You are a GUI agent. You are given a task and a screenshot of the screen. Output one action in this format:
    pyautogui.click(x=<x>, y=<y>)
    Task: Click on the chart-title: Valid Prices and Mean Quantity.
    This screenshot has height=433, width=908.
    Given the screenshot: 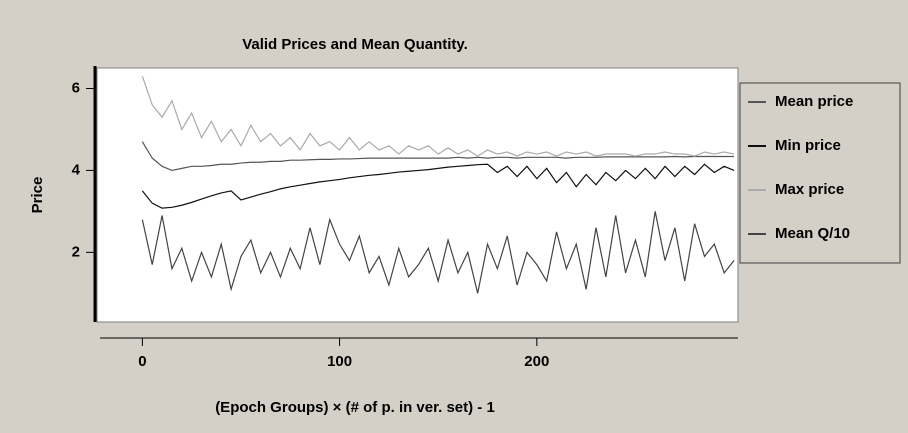 What is the action you would take?
    pyautogui.click(x=355, y=44)
    